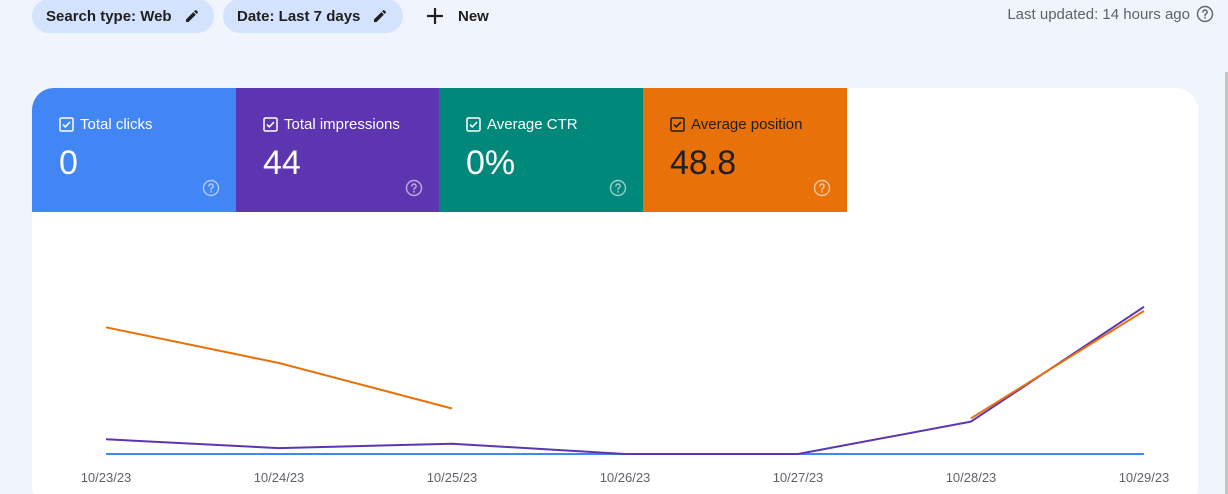 The image size is (1228, 494). What do you see at coordinates (798, 477) in the screenshot?
I see `x-tick-label: 10/27/23` at bounding box center [798, 477].